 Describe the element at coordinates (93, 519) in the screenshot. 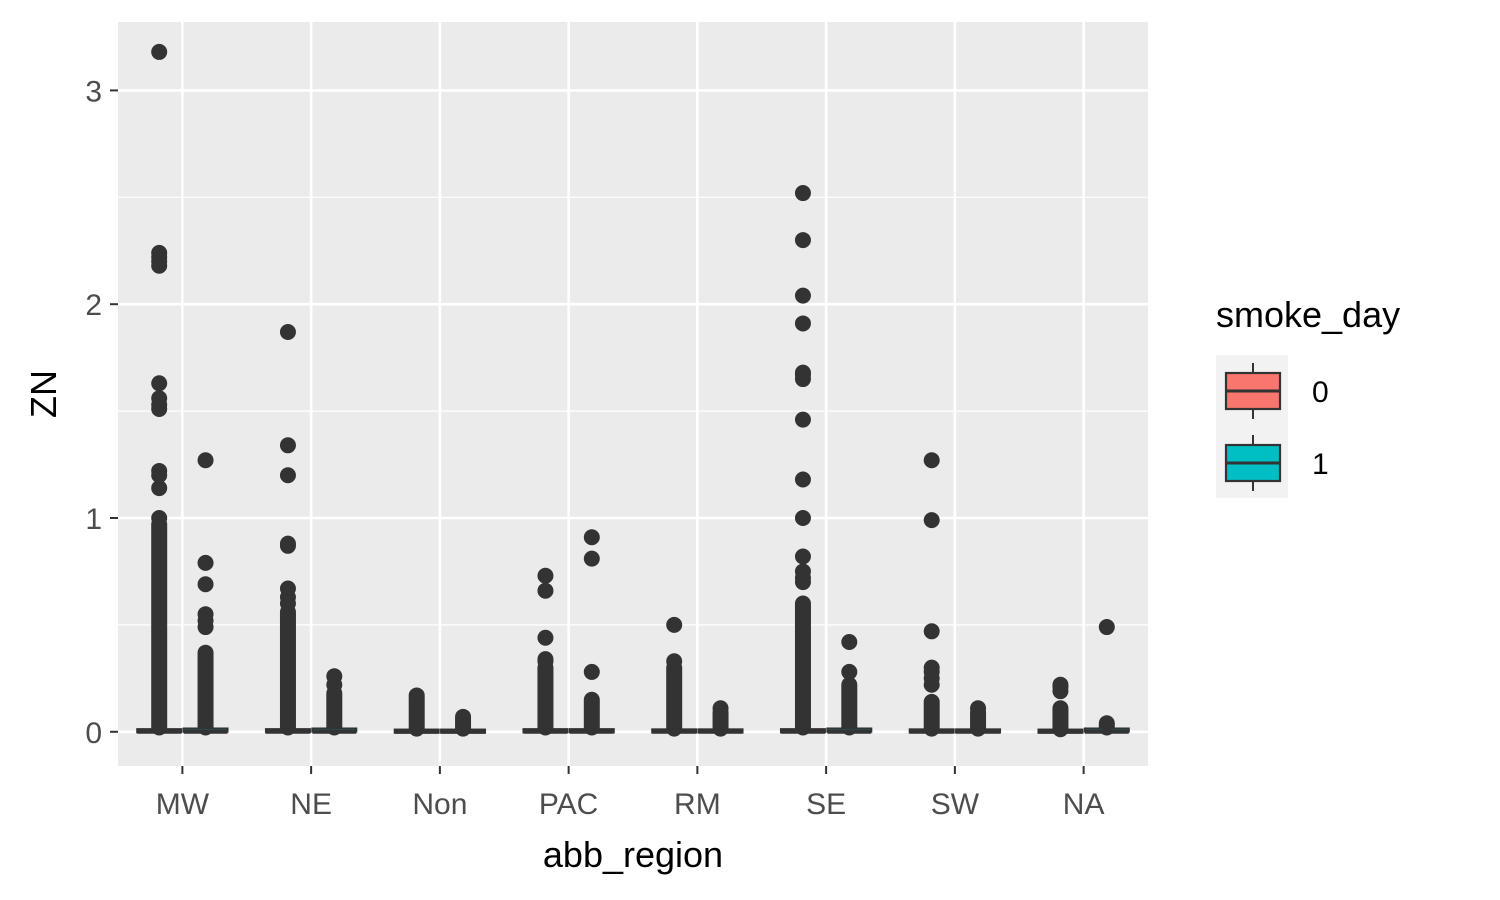

I see `y-tick-label: 1` at that location.